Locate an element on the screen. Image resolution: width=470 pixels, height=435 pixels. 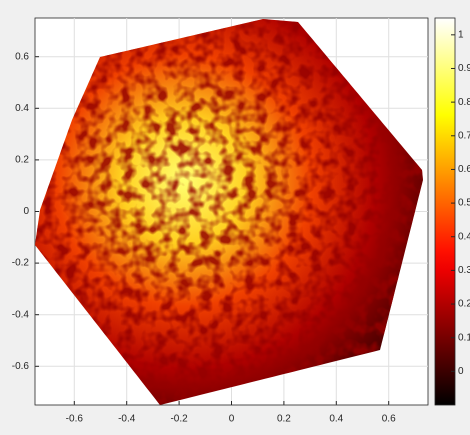
x-tick-label: -0.4 is located at coordinates (127, 419).